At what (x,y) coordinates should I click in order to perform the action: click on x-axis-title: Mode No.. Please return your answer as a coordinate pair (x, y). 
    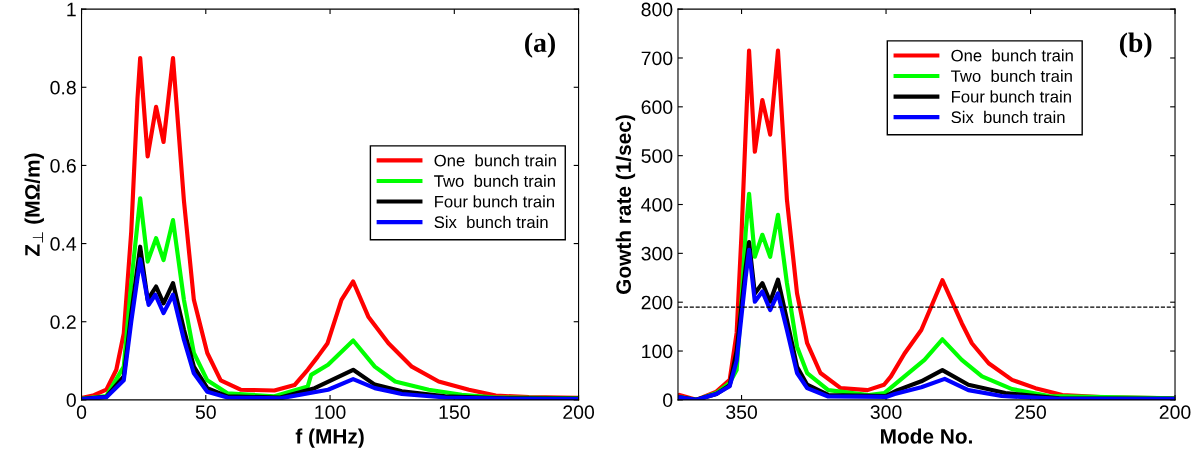
    Looking at the image, I should click on (926, 436).